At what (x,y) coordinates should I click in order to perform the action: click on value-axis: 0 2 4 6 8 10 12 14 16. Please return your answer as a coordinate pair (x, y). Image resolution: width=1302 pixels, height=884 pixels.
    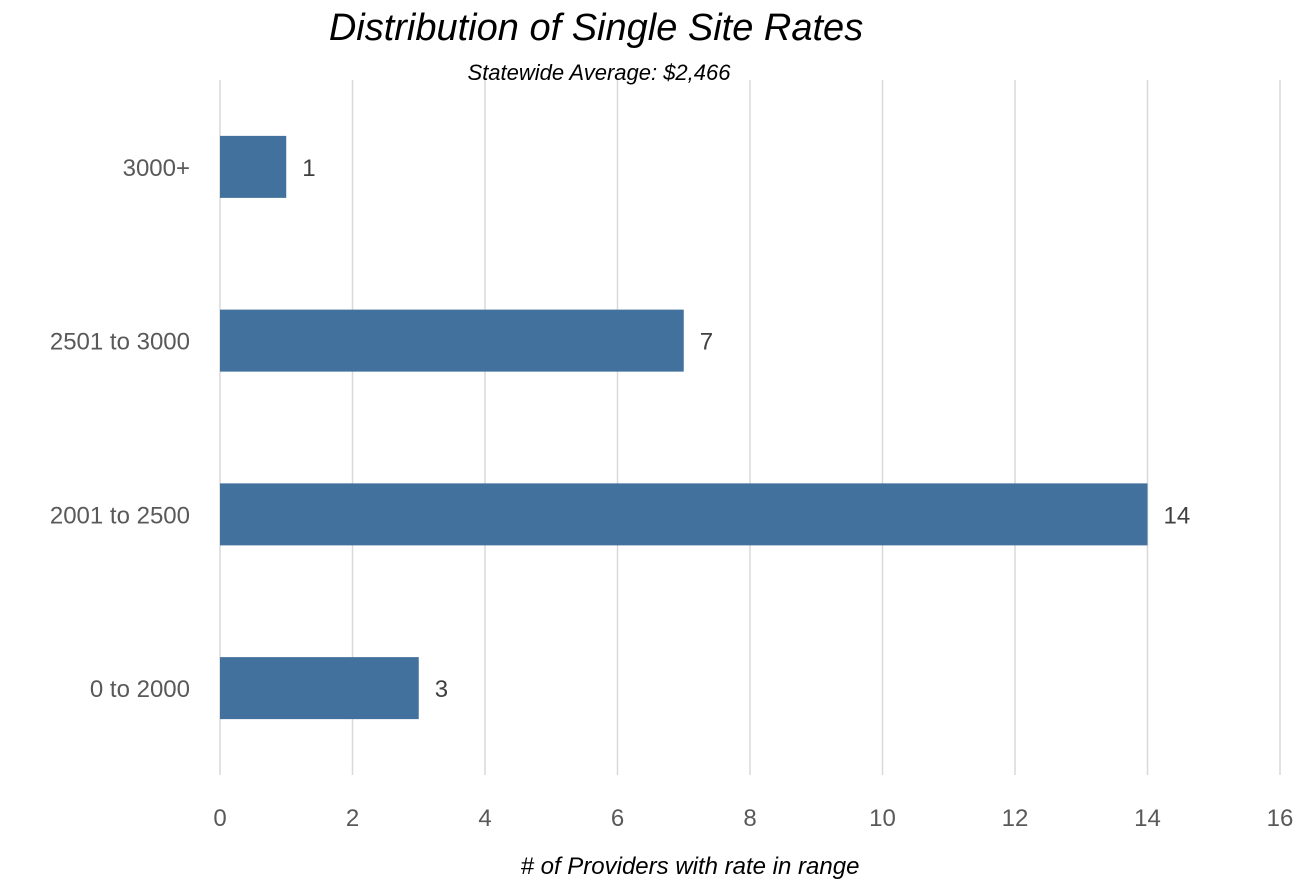
    Looking at the image, I should click on (753, 818).